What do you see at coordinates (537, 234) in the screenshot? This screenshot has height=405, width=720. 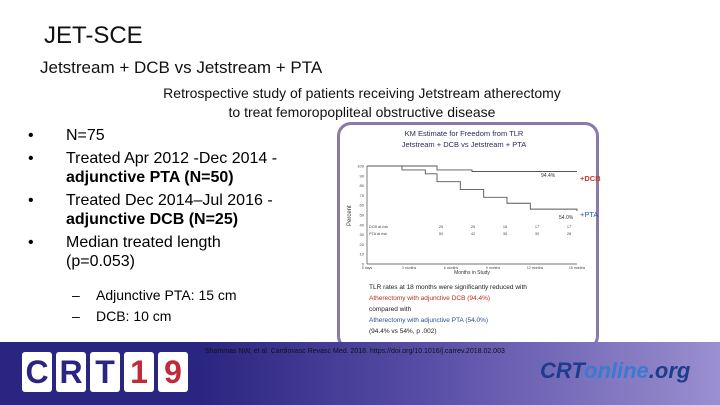 I see `risk-row-value: 30` at bounding box center [537, 234].